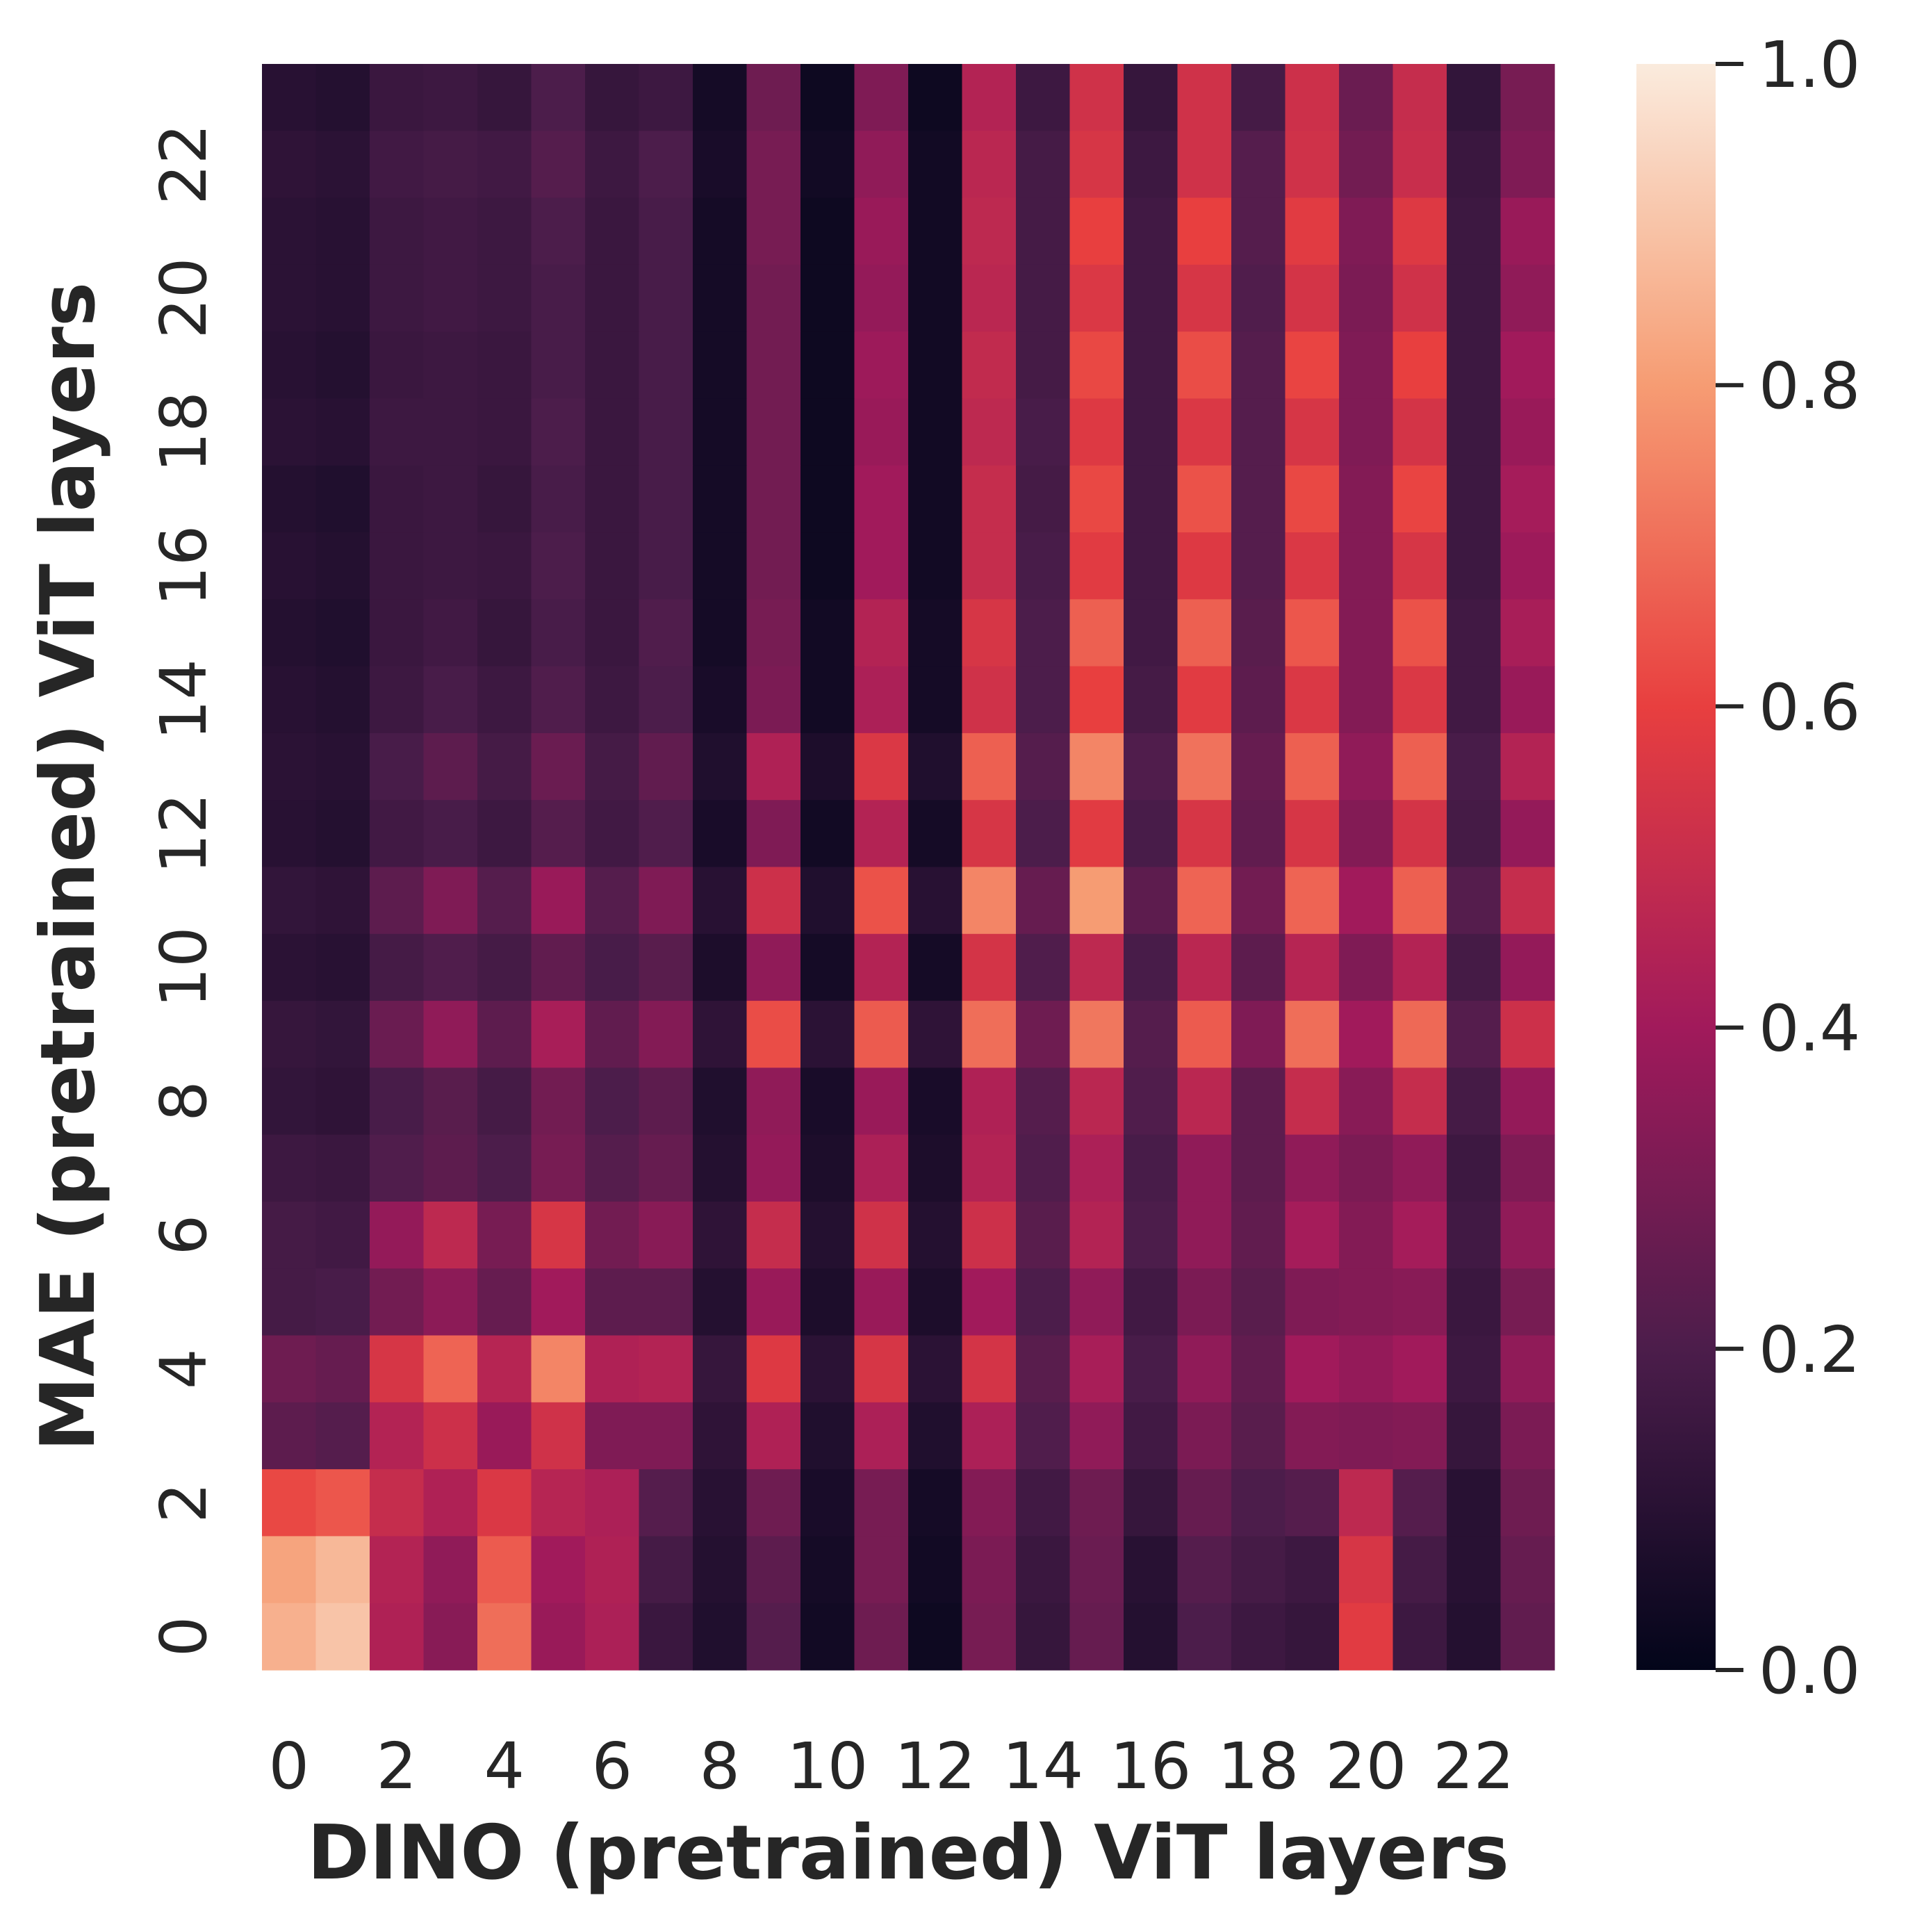 The width and height of the screenshot is (1922, 1932). Describe the element at coordinates (184, 890) in the screenshot. I see `y-axis-ticks: 0 2 4 6 8 10 12 14 16 18 20 22` at that location.